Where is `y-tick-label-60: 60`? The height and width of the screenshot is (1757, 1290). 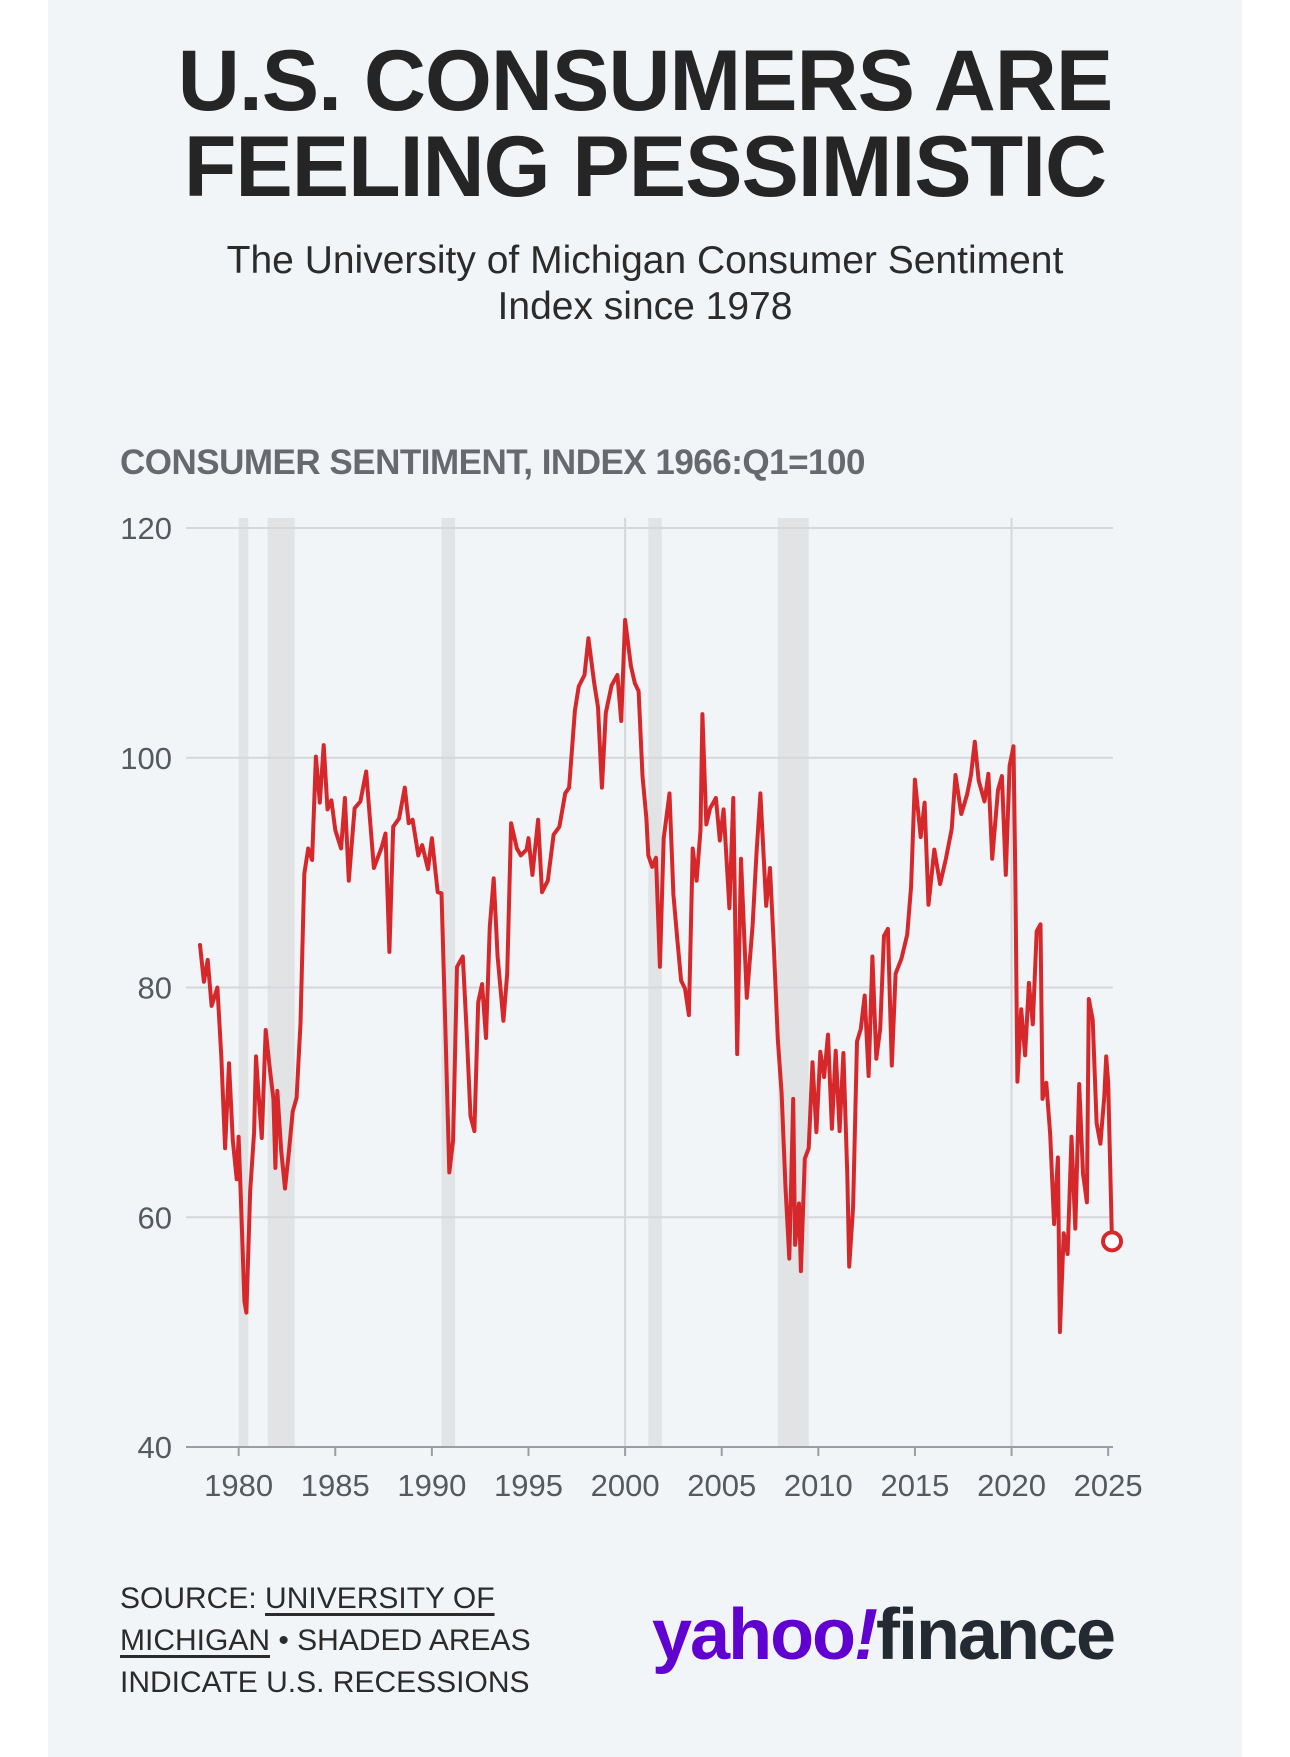
y-tick-label-60: 60 is located at coordinates (155, 1217).